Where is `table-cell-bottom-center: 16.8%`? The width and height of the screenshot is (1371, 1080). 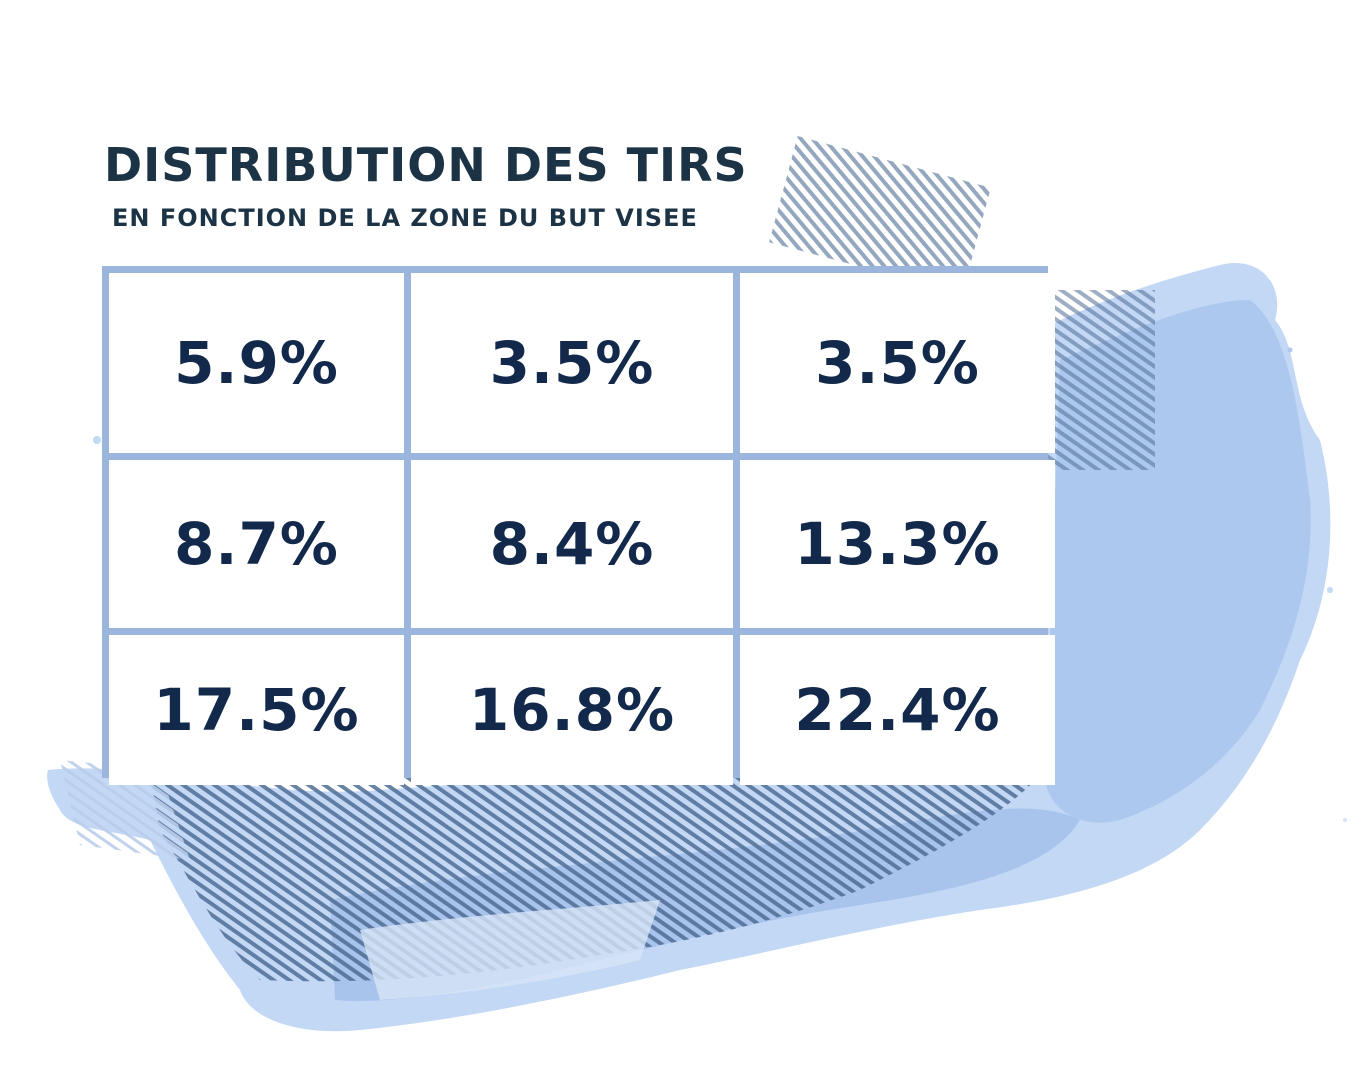
table-cell-bottom-center: 16.8% is located at coordinates (572, 710).